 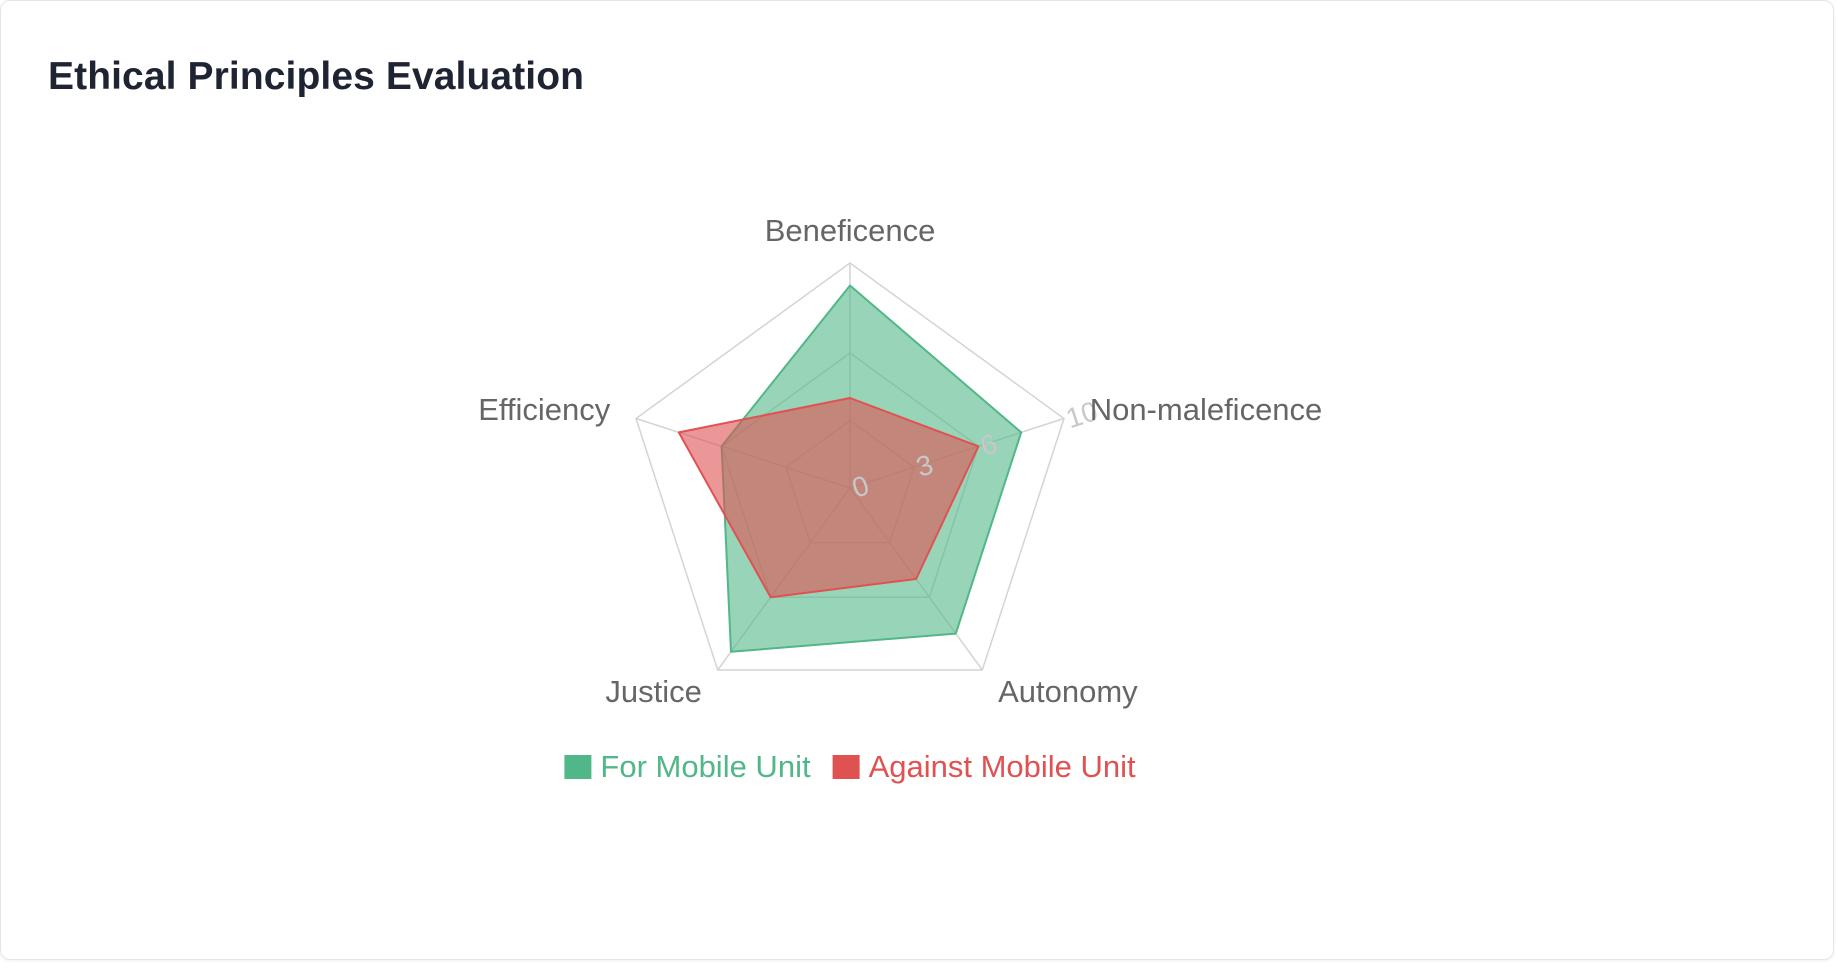 What do you see at coordinates (544, 409) in the screenshot?
I see `axis-label-efficiency: Efficiency` at bounding box center [544, 409].